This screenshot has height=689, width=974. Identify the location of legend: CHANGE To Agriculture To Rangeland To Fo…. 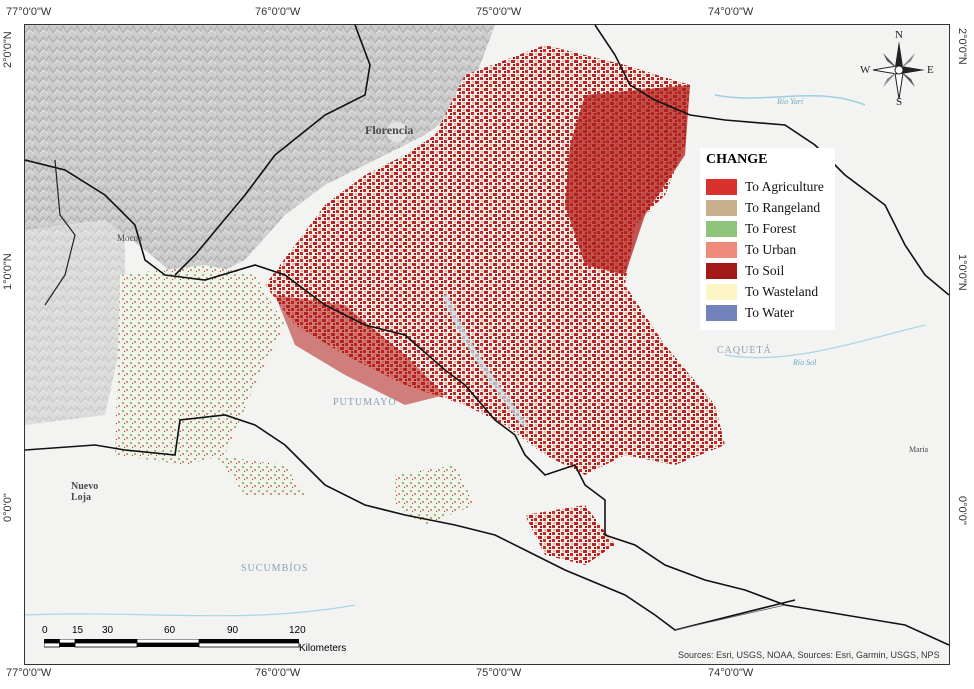
(767, 239).